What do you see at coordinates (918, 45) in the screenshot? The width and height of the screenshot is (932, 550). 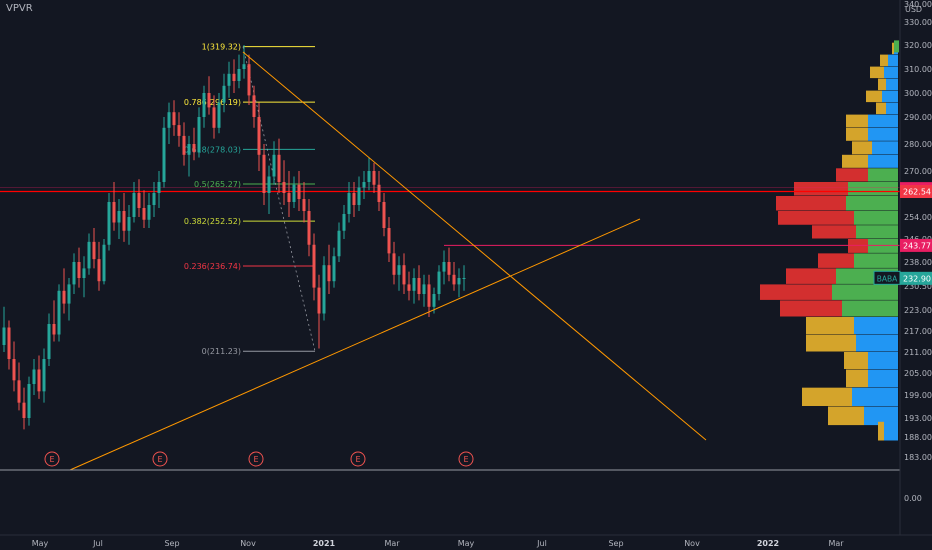 I see `y-tick-label: 320.00` at bounding box center [918, 45].